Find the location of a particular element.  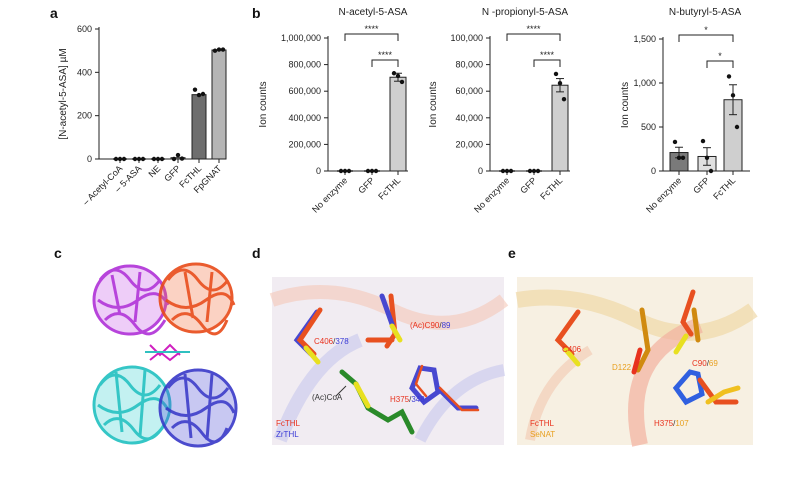

x-tick-label: GFP is located at coordinates (701, 185).